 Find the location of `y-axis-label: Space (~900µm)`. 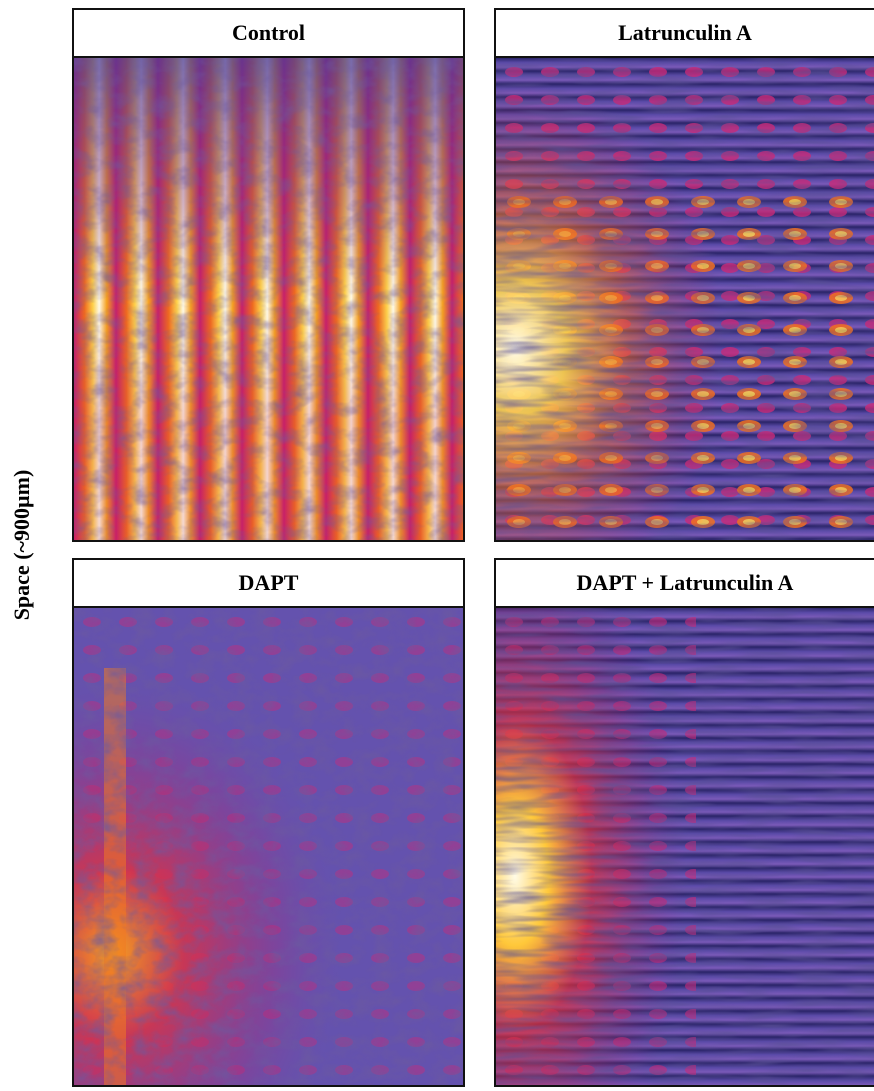

y-axis-label: Space (~900µm) is located at coordinates (21, 545).